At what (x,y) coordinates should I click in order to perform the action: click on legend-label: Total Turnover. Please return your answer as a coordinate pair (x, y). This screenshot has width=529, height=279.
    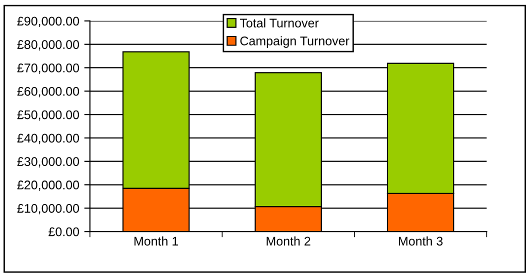
    Looking at the image, I should click on (279, 23).